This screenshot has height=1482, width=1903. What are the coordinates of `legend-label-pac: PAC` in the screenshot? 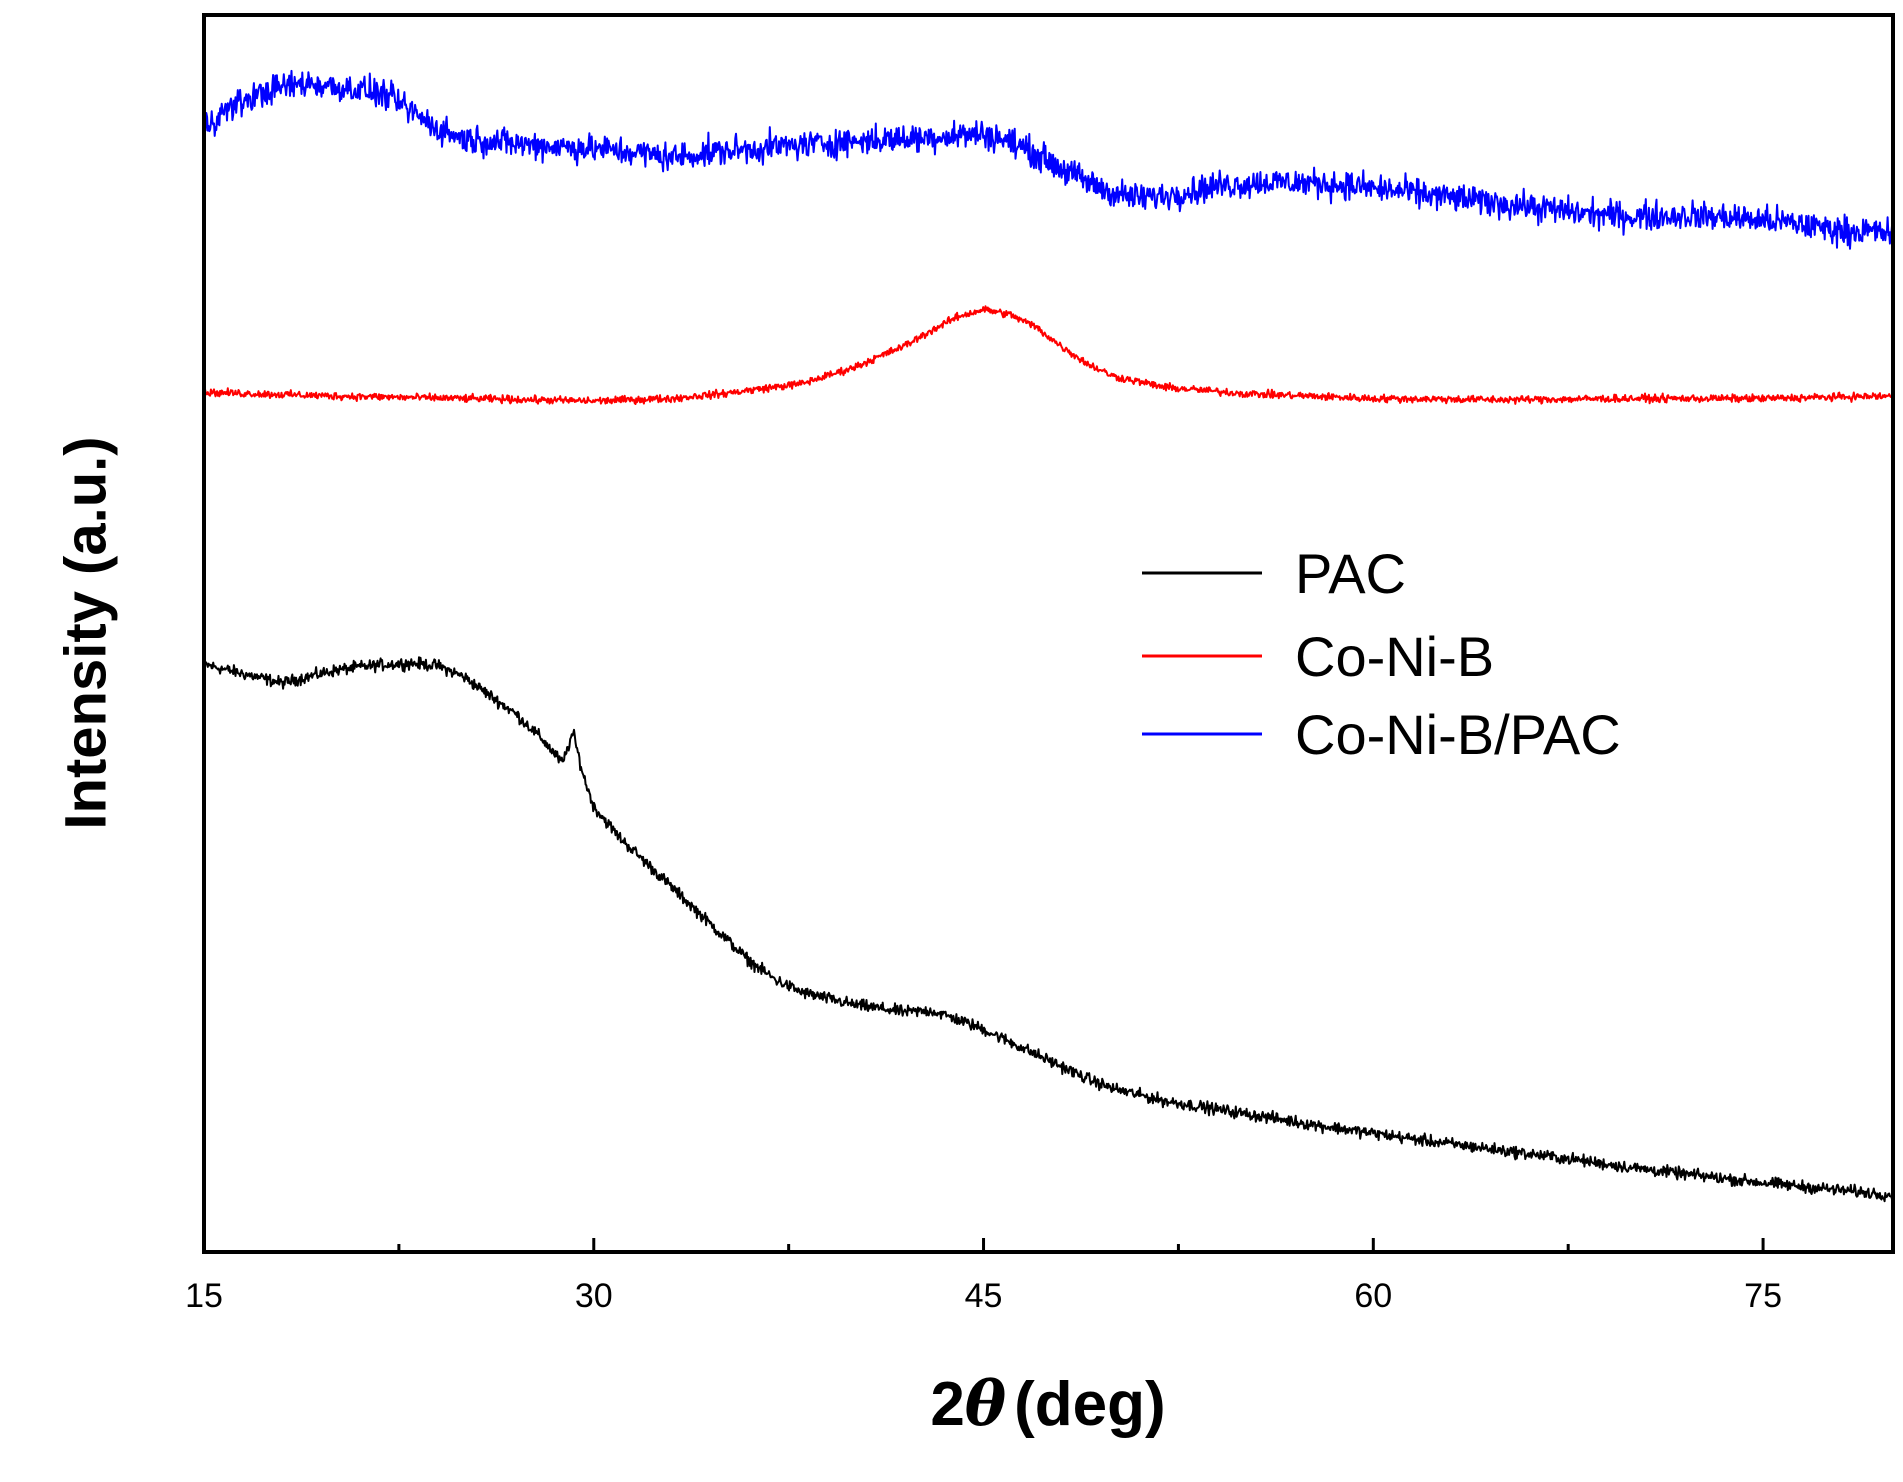 It's located at (1350, 573).